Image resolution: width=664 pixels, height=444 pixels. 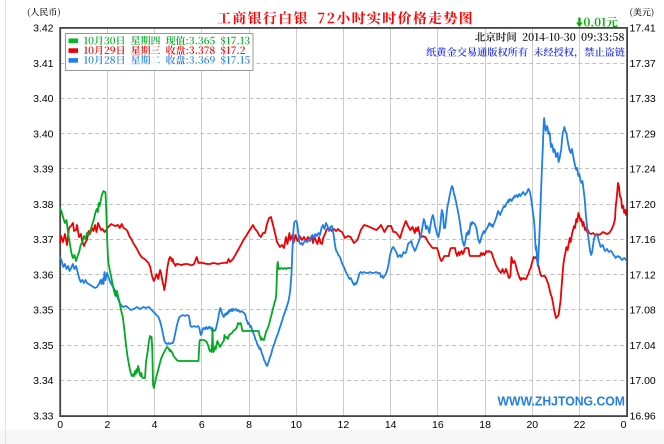 What do you see at coordinates (643, 64) in the screenshot?
I see `svg-text: 17.37` at bounding box center [643, 64].